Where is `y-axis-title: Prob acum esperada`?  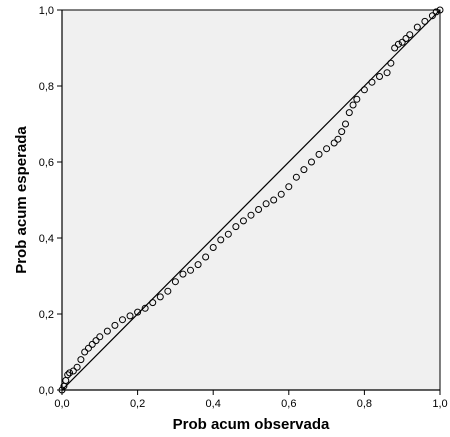
y-axis-title: Prob acum esperada is located at coordinates (21, 200).